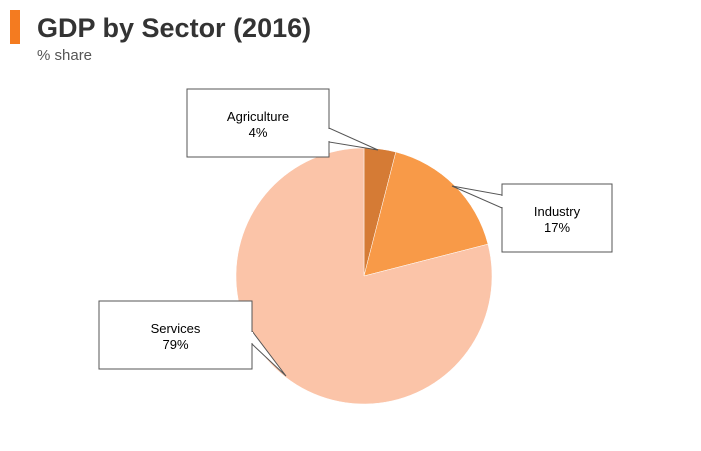 This screenshot has height=451, width=701. Describe the element at coordinates (176, 328) in the screenshot. I see `slice-label: Services` at that location.